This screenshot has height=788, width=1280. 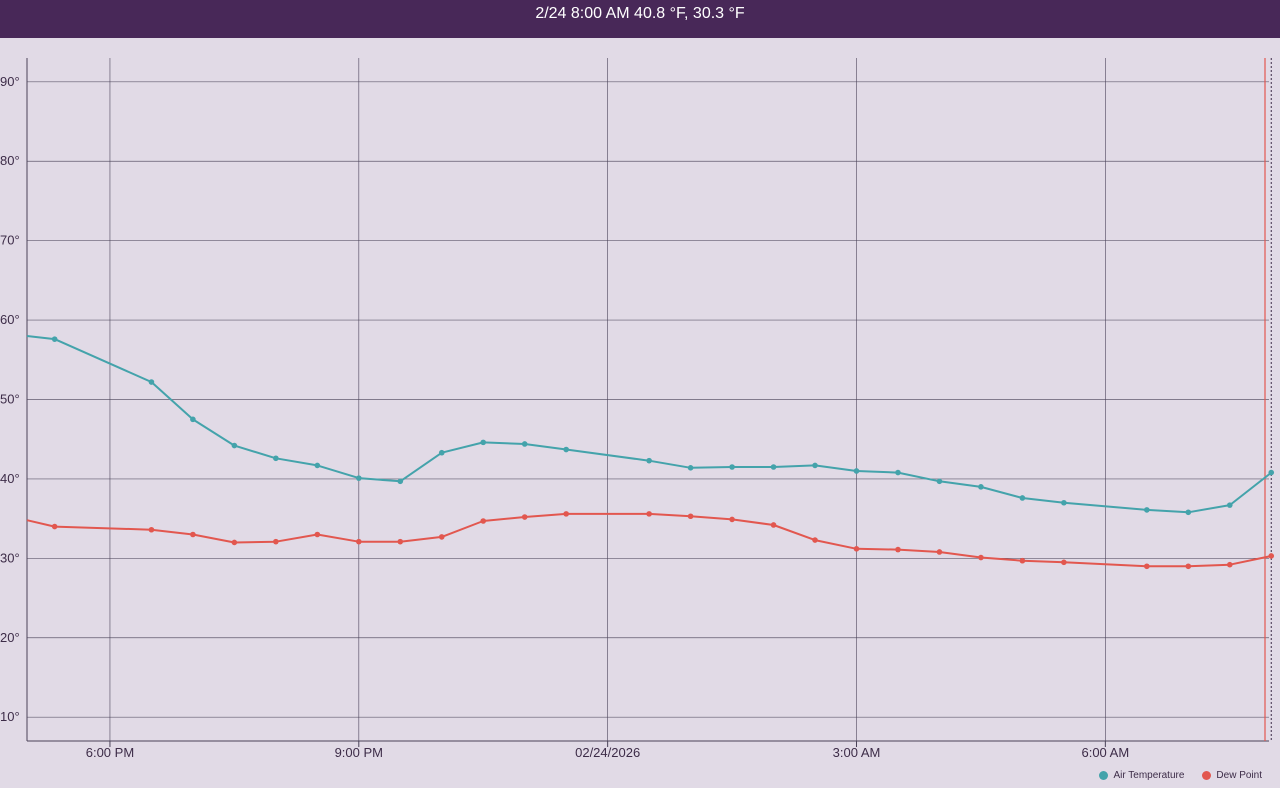 I want to click on air-temperature-legend-label: Air Temperature, so click(x=1149, y=775).